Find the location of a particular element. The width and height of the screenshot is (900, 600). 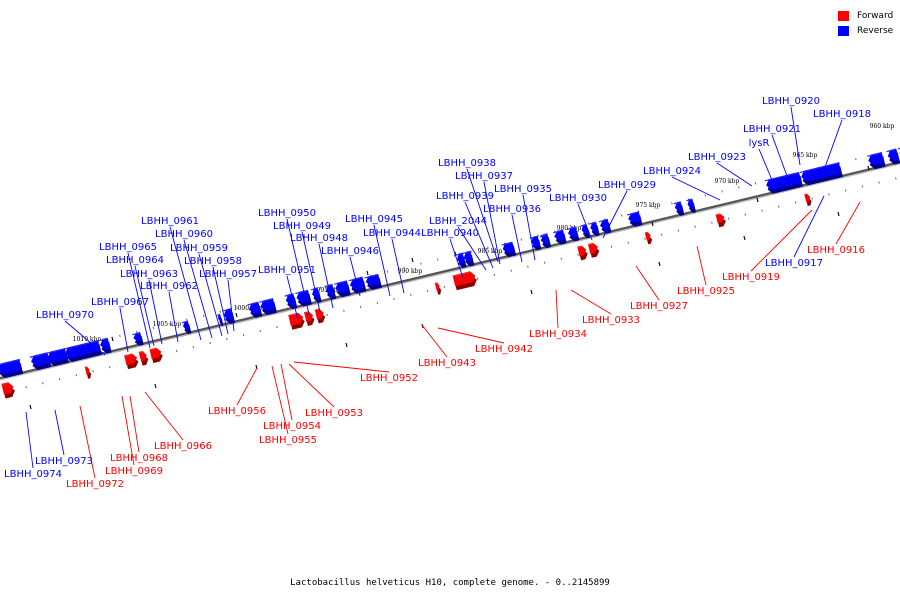

svg-text: LBHH_0974 is located at coordinates (33, 474).